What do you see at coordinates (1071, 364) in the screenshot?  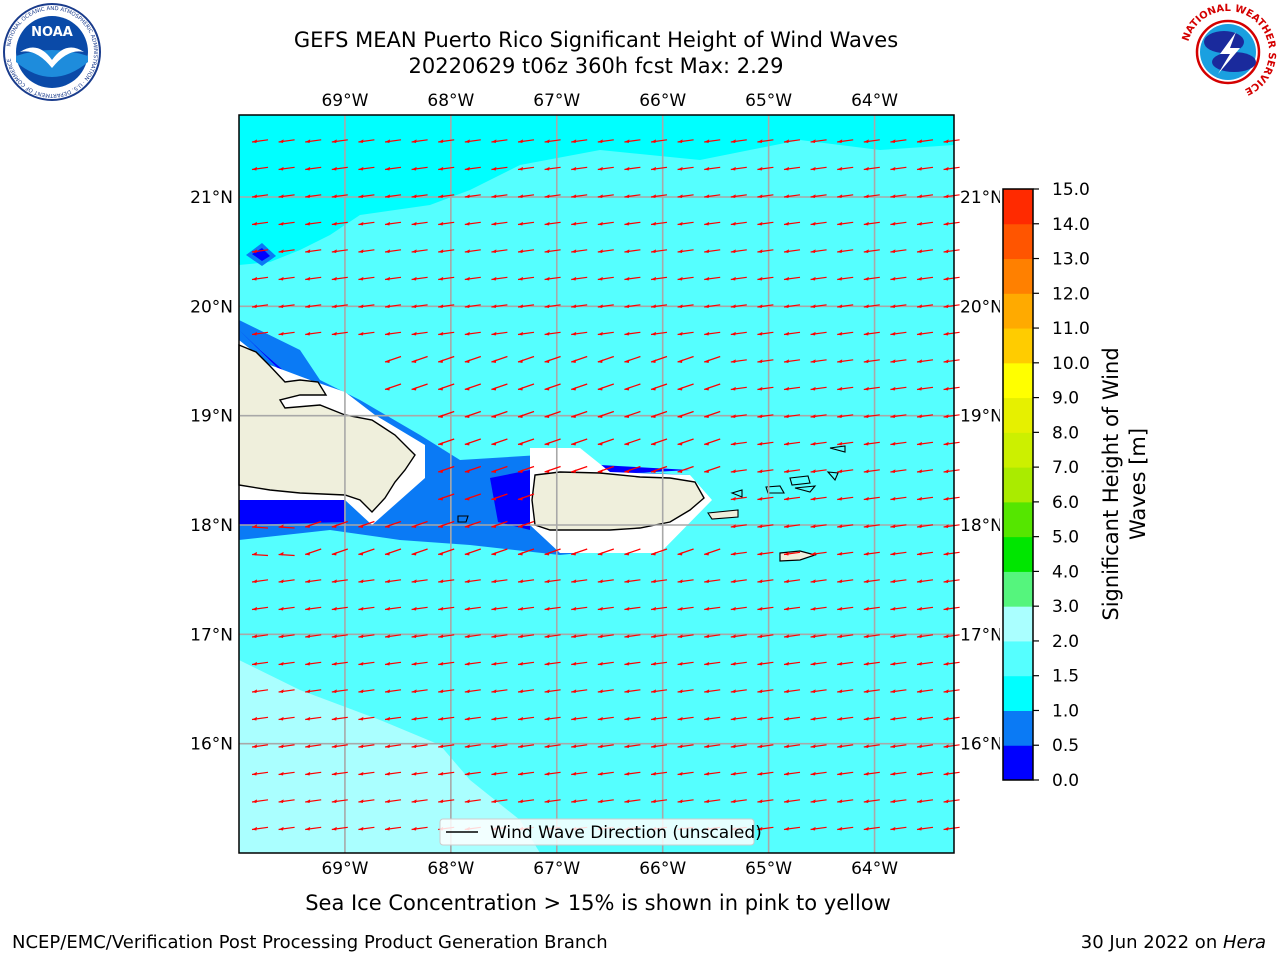 I see `colorbar-tick-label: 10.0` at bounding box center [1071, 364].